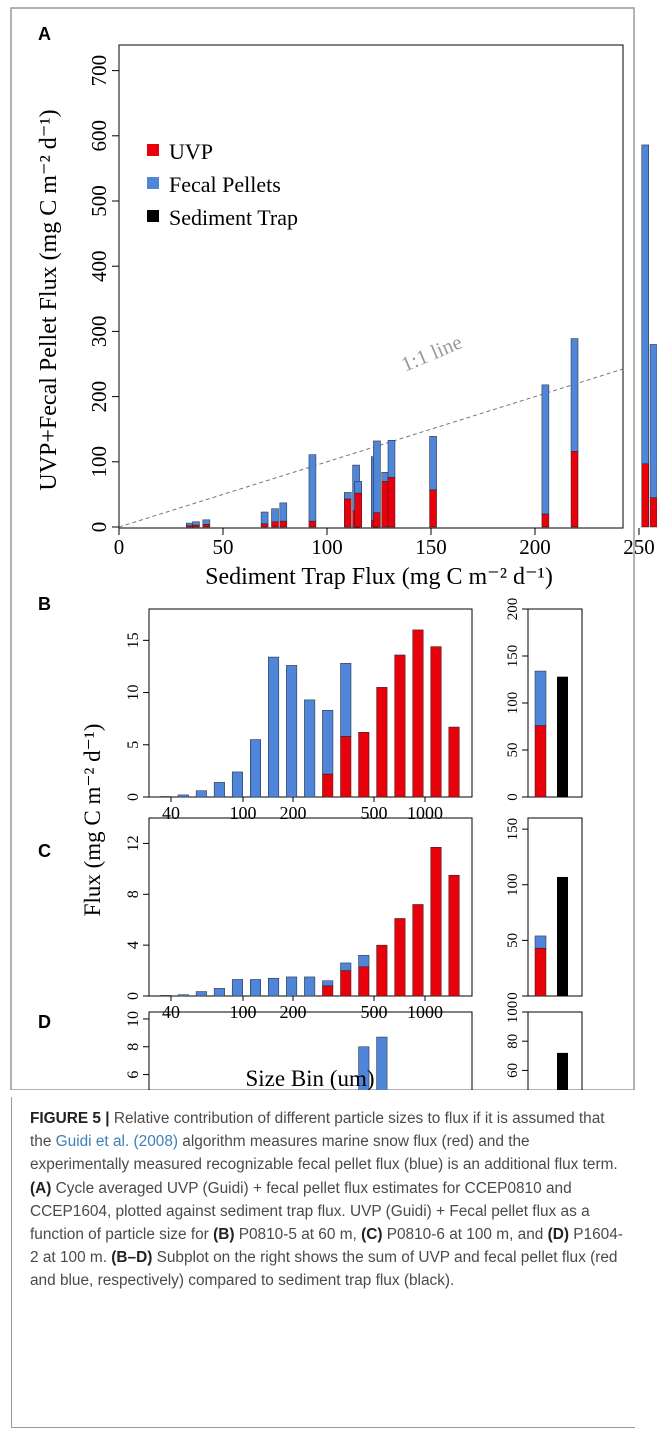  Describe the element at coordinates (44, 34) in the screenshot. I see `panel-label-a: A` at that location.